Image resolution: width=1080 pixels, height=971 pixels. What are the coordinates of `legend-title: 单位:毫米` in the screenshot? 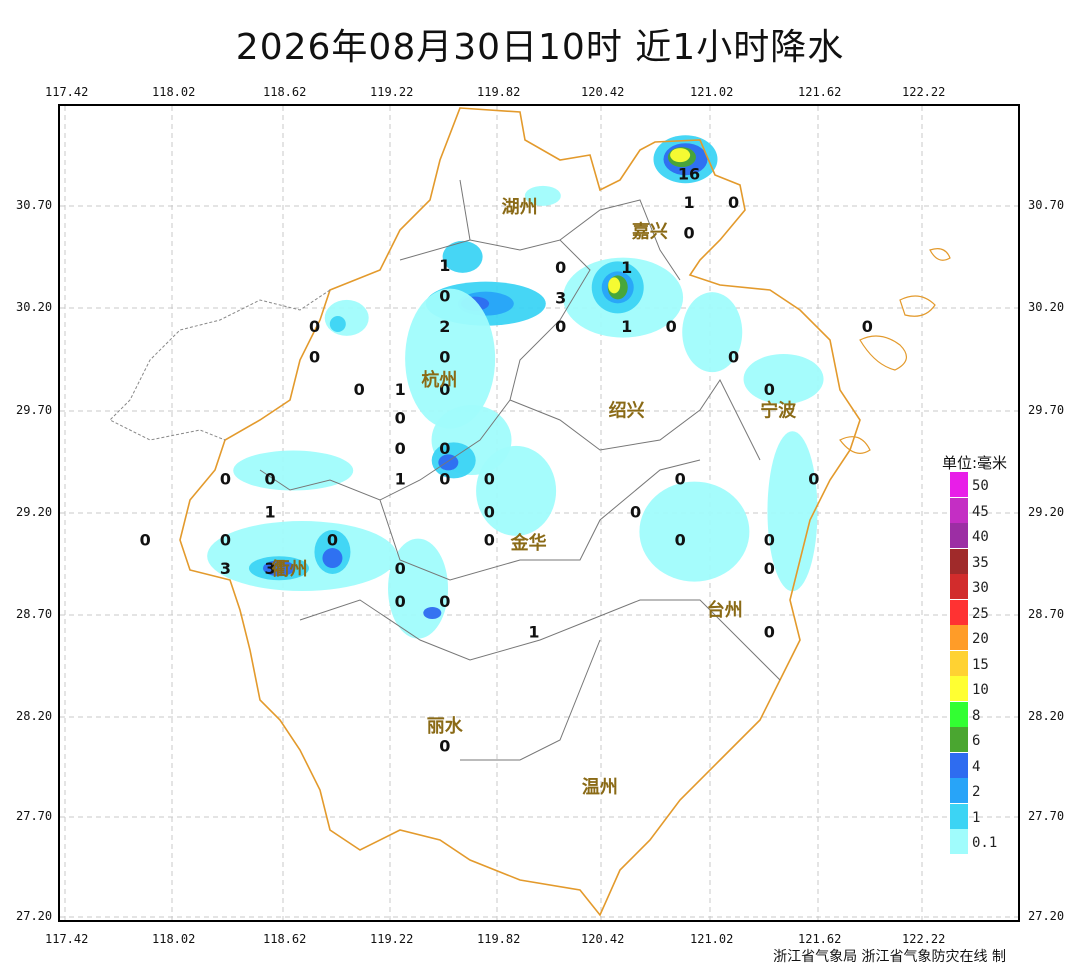 It's located at (975, 463).